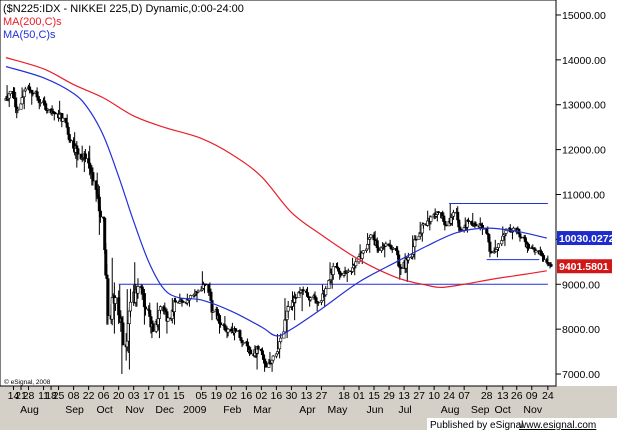 The height and width of the screenshot is (430, 617). What do you see at coordinates (322, 396) in the screenshot?
I see `x-tick-label: 27` at bounding box center [322, 396].